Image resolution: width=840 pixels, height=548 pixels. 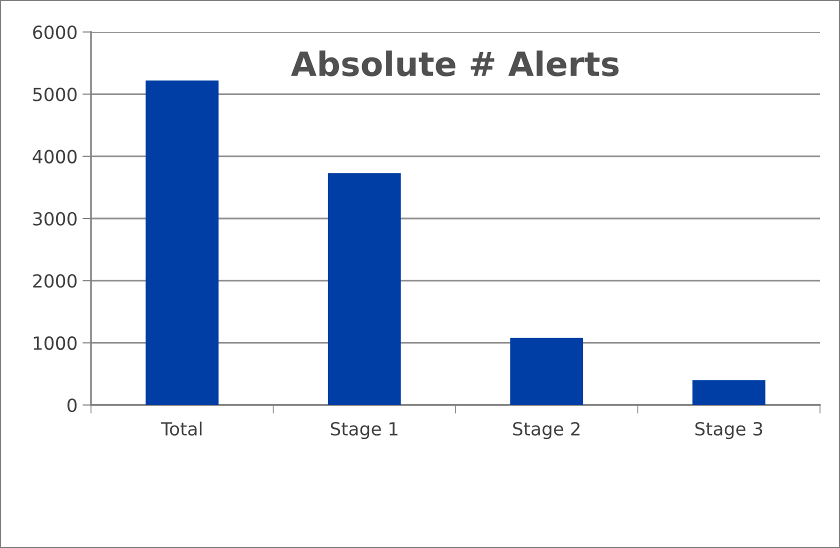 I want to click on chart-title: Absolute # Alerts, so click(x=455, y=63).